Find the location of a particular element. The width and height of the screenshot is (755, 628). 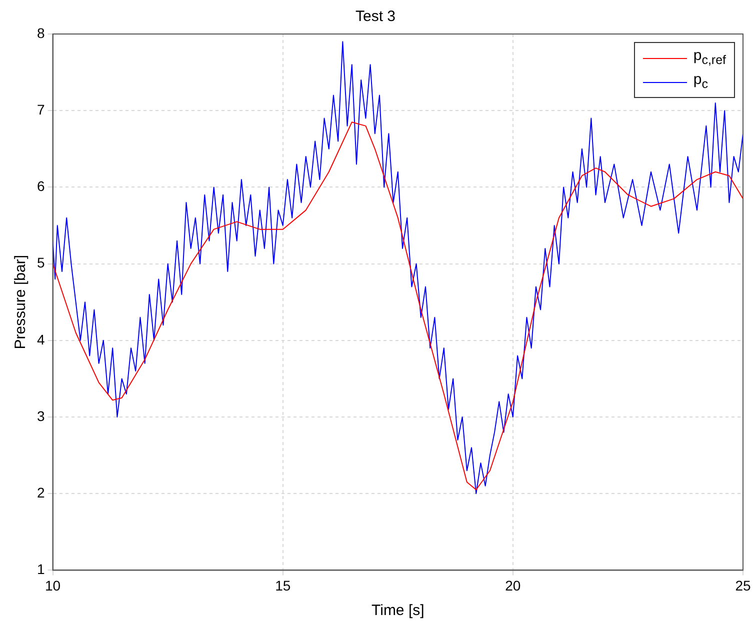

y-tick-label: 7 is located at coordinates (40, 109).